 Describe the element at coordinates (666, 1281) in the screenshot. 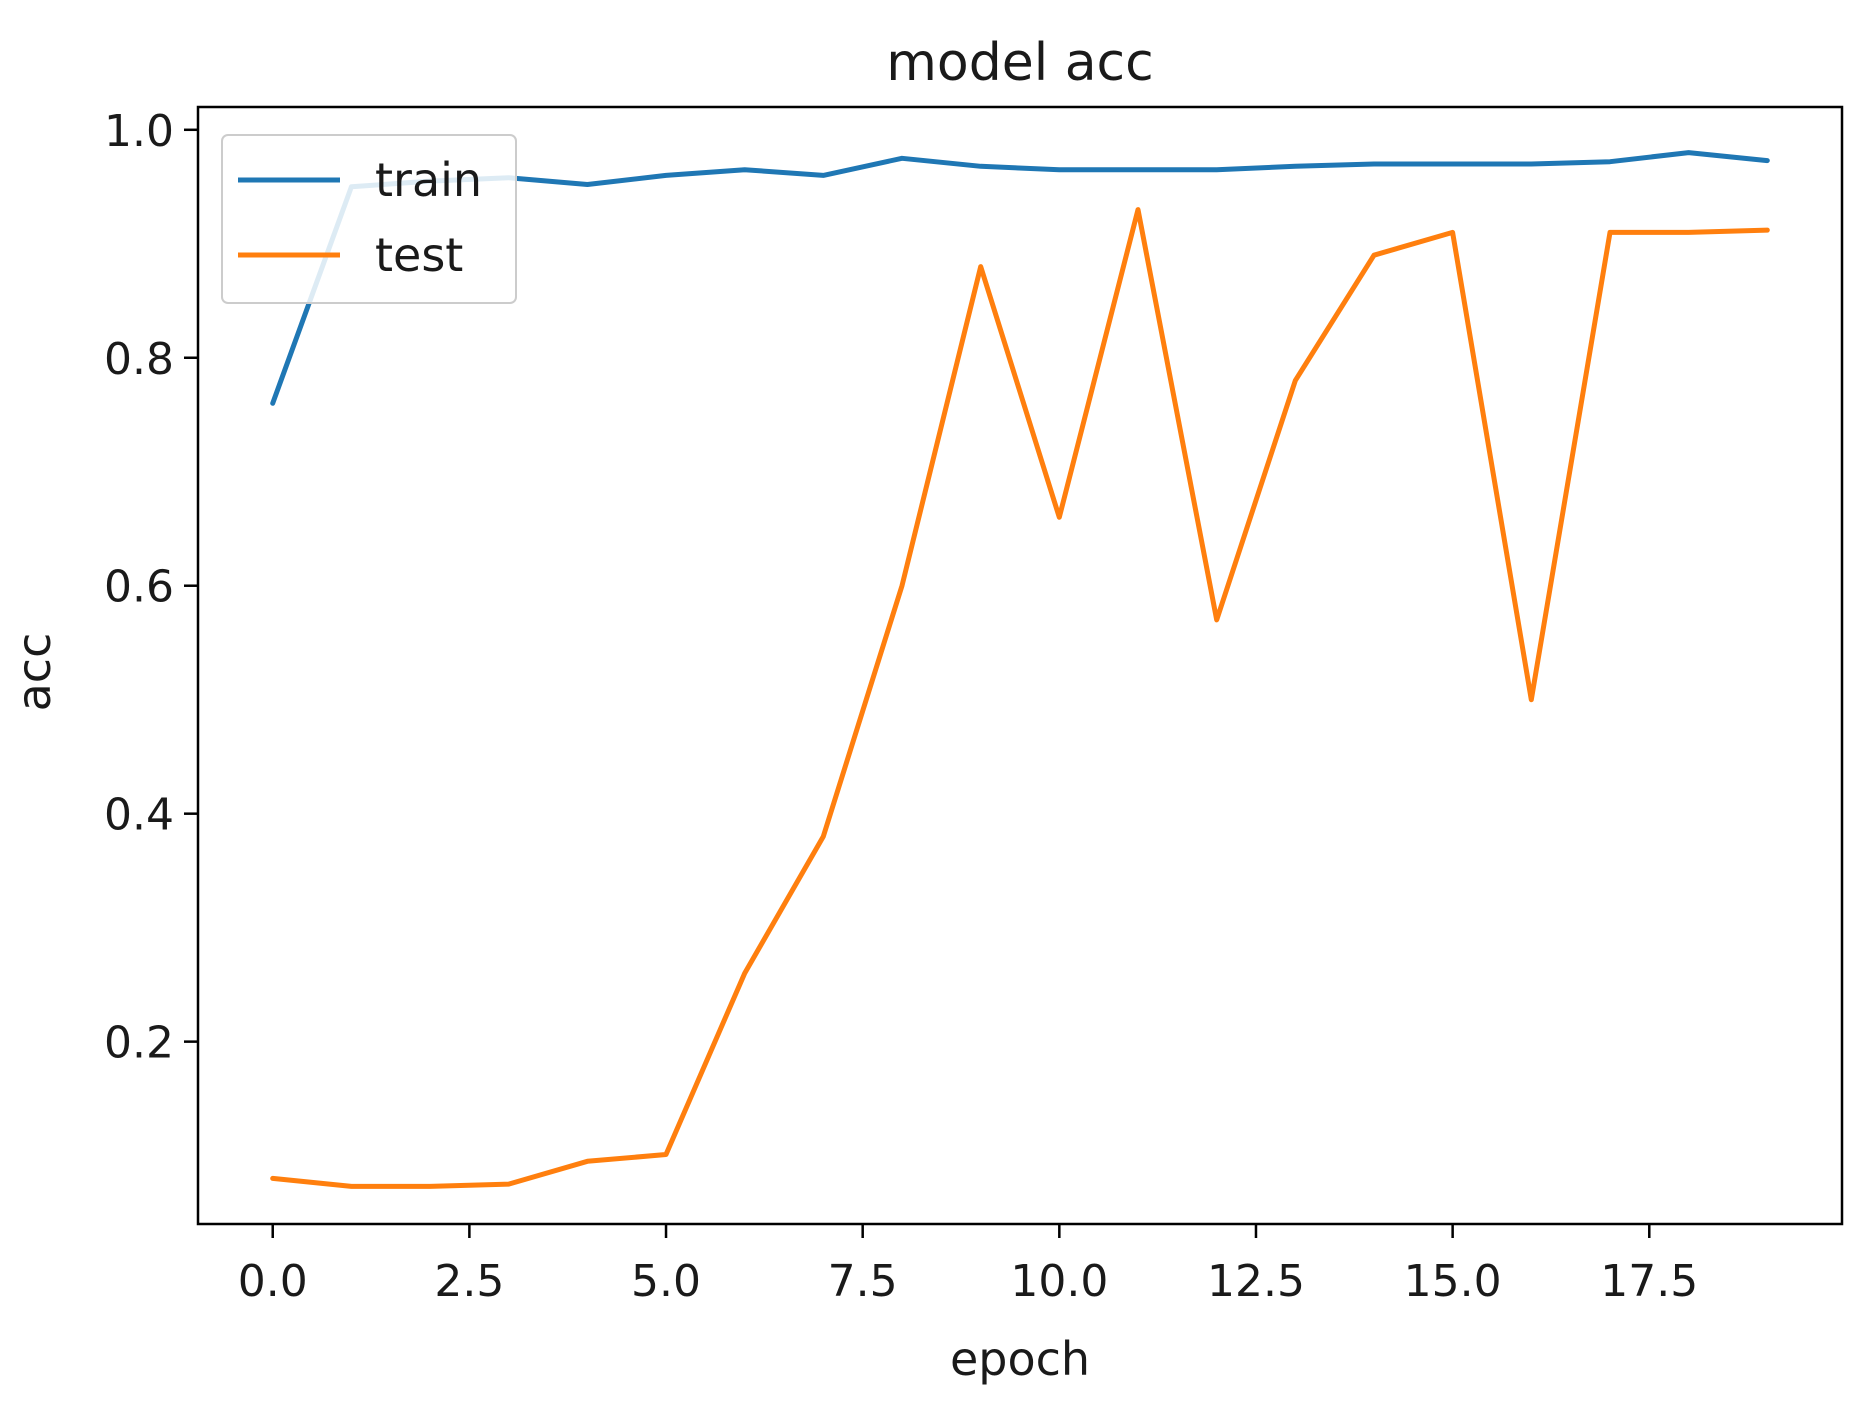

I see `x-tick-label: 5.0` at that location.